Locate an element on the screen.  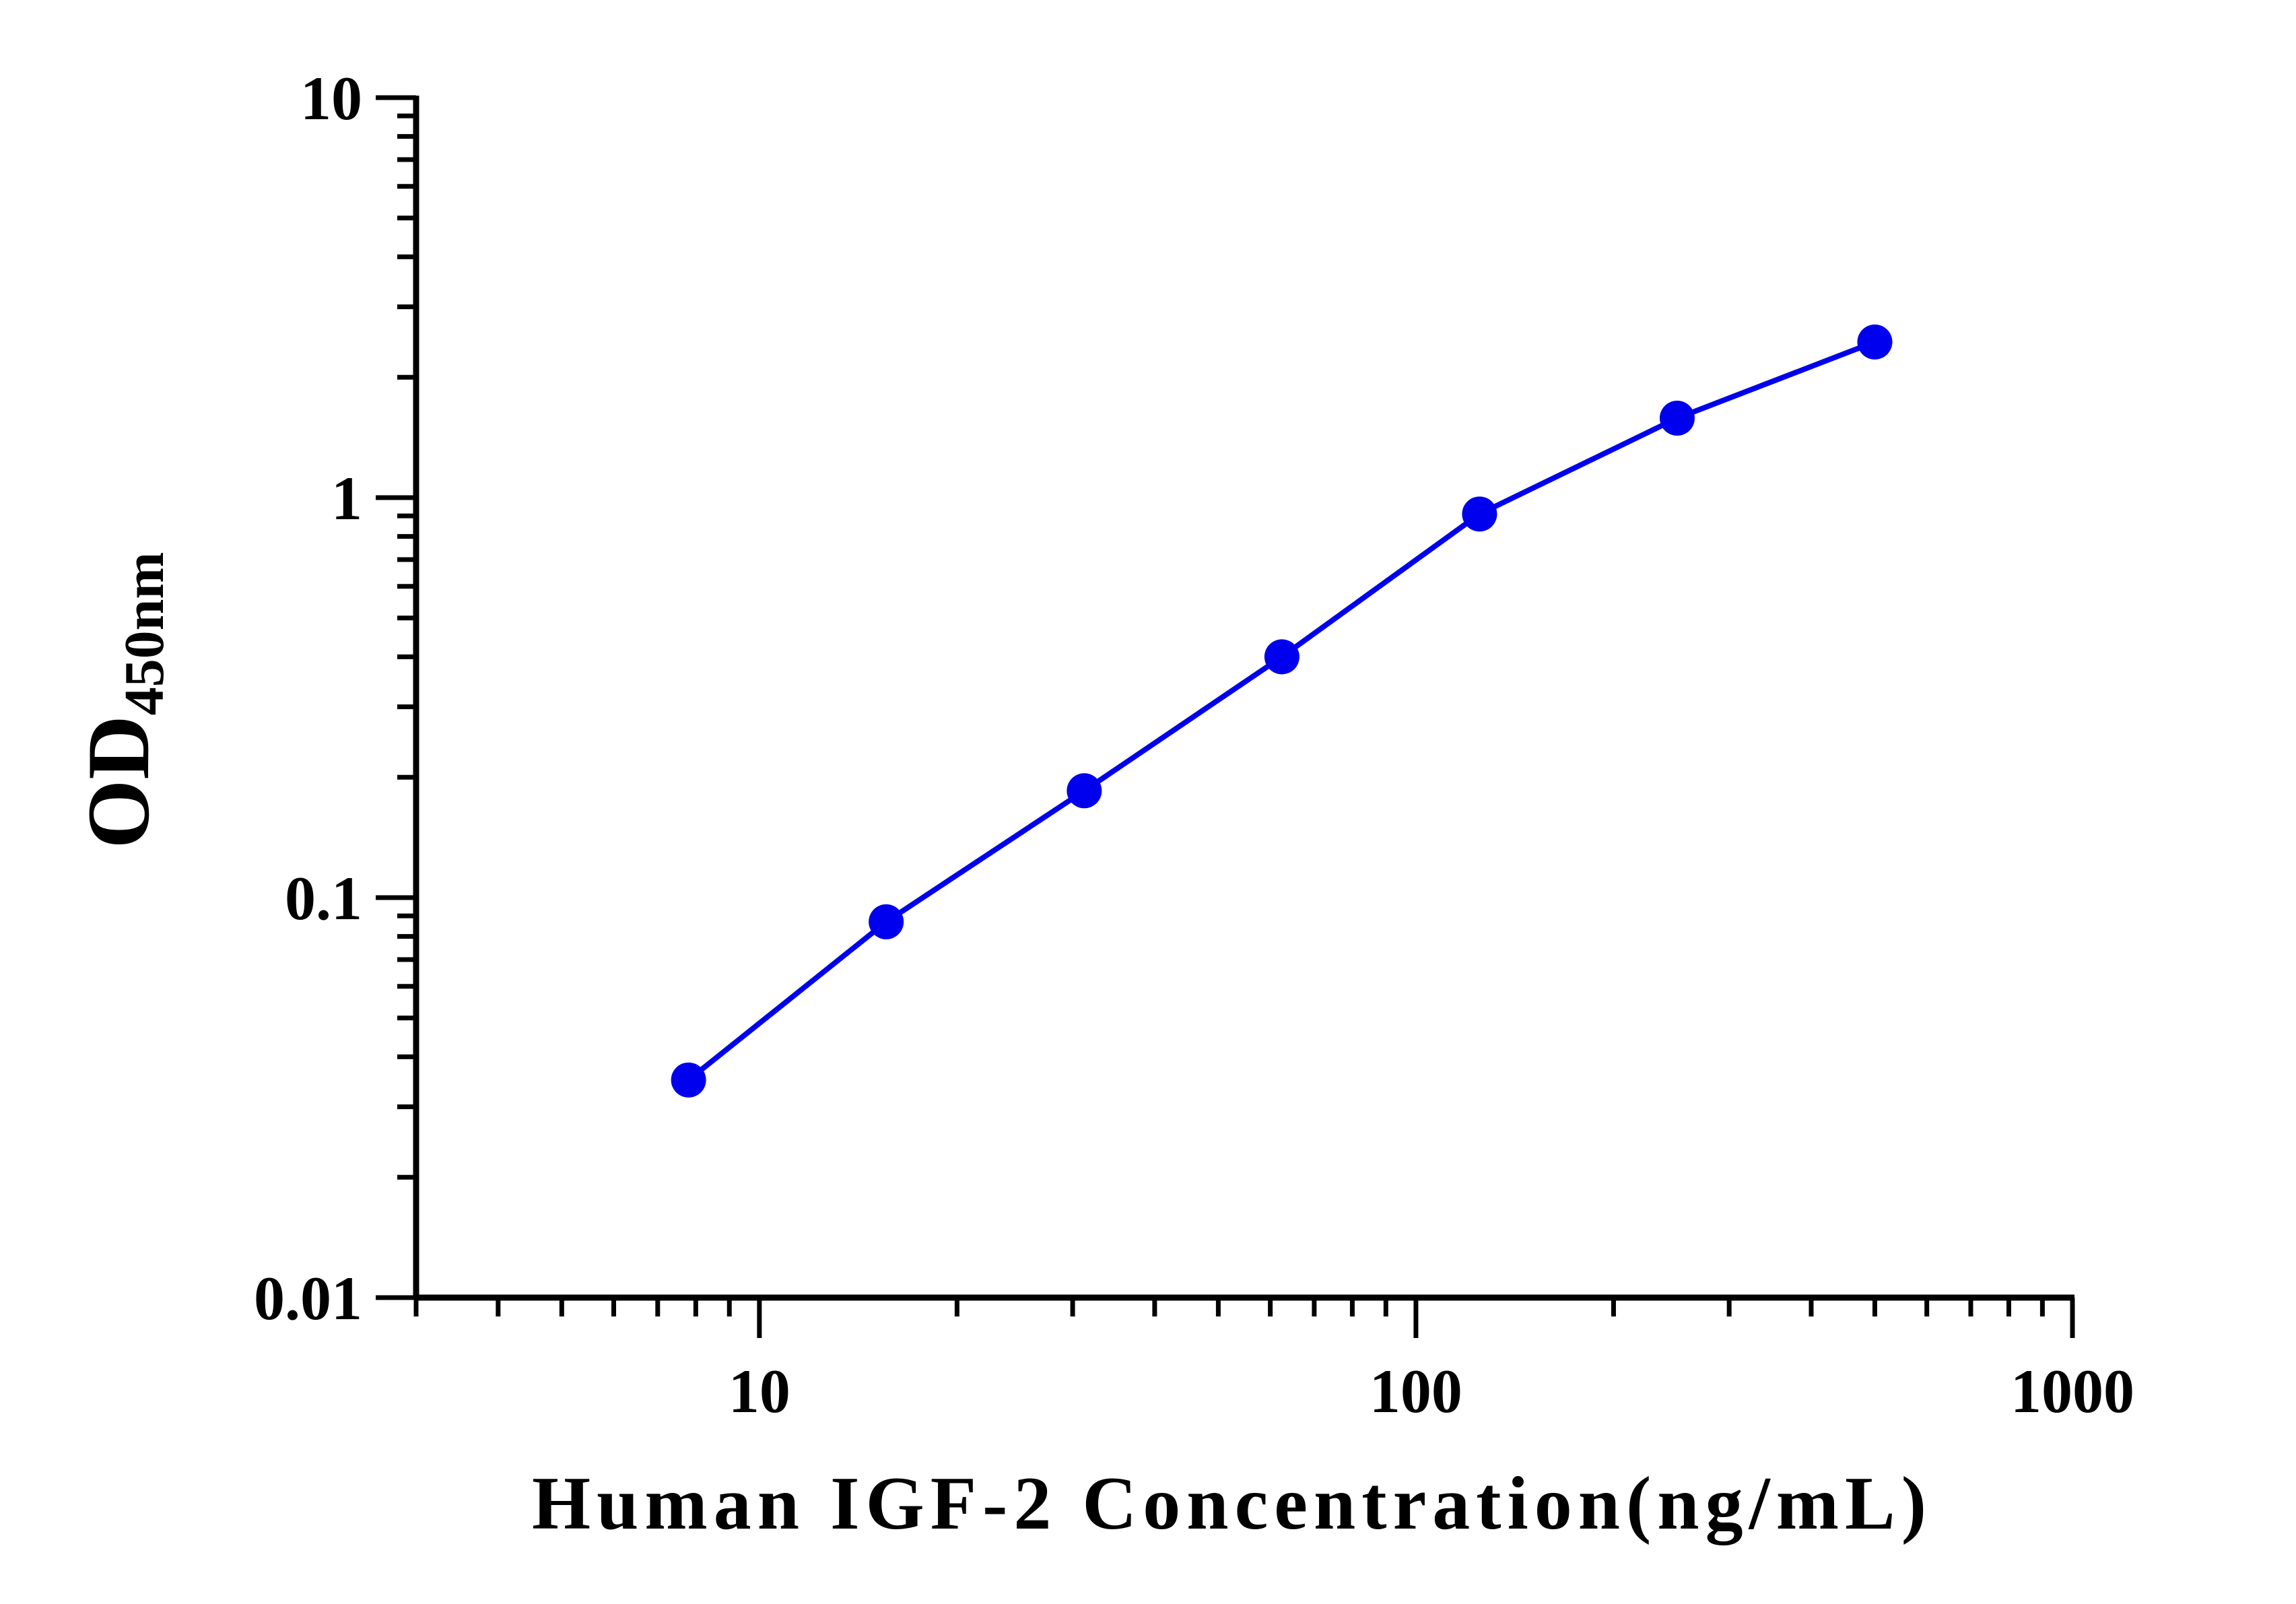
x-axis-title: Human IGF-2 Concentration(ng/mL) is located at coordinates (1232, 1504).